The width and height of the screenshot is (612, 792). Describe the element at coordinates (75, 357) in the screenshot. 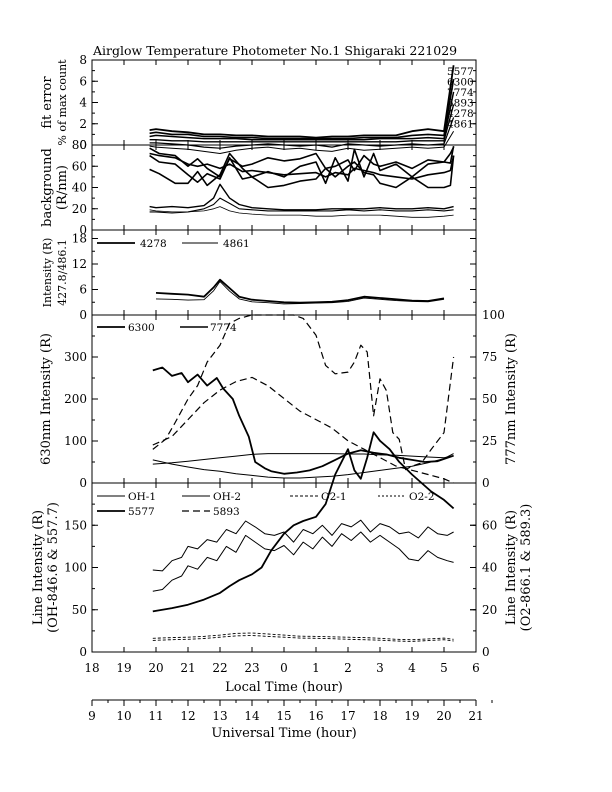

I see `y-tick-label: 300` at that location.